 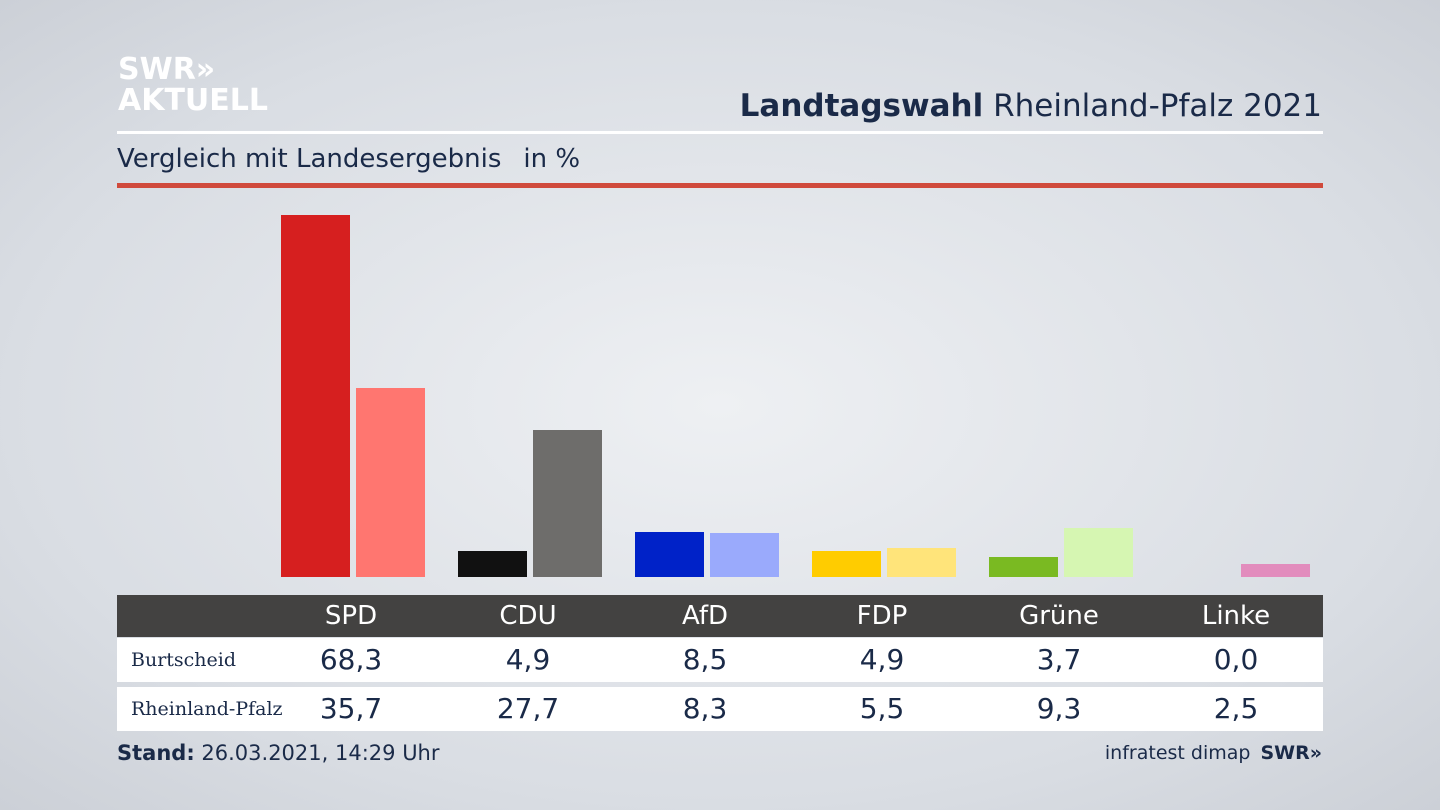 What do you see at coordinates (1236, 708) in the screenshot?
I see `table-cell: 2,5` at bounding box center [1236, 708].